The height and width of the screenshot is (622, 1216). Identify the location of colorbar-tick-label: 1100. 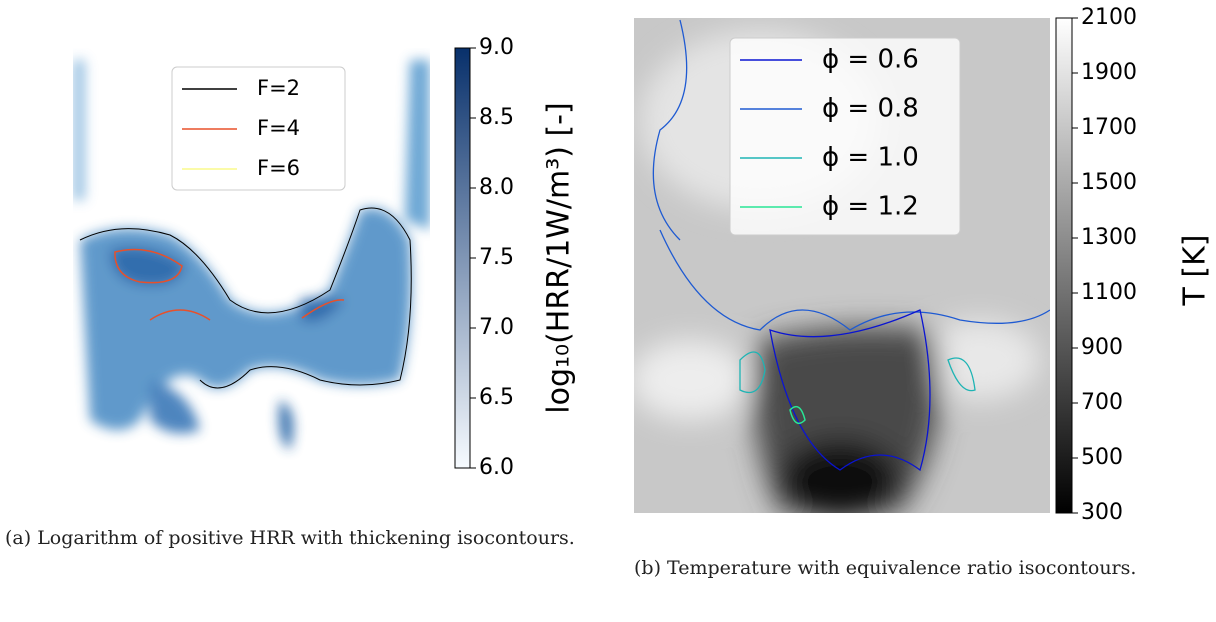
(1109, 292).